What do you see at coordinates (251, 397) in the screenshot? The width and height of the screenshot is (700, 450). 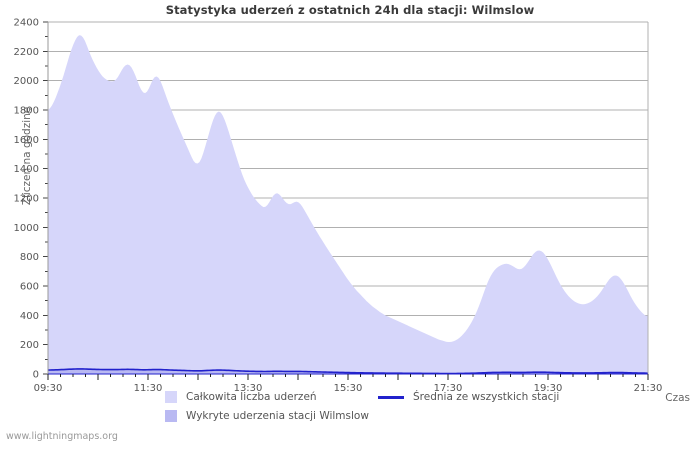 I see `legend-label-total: Całkowita liczba uderzeń` at bounding box center [251, 397].